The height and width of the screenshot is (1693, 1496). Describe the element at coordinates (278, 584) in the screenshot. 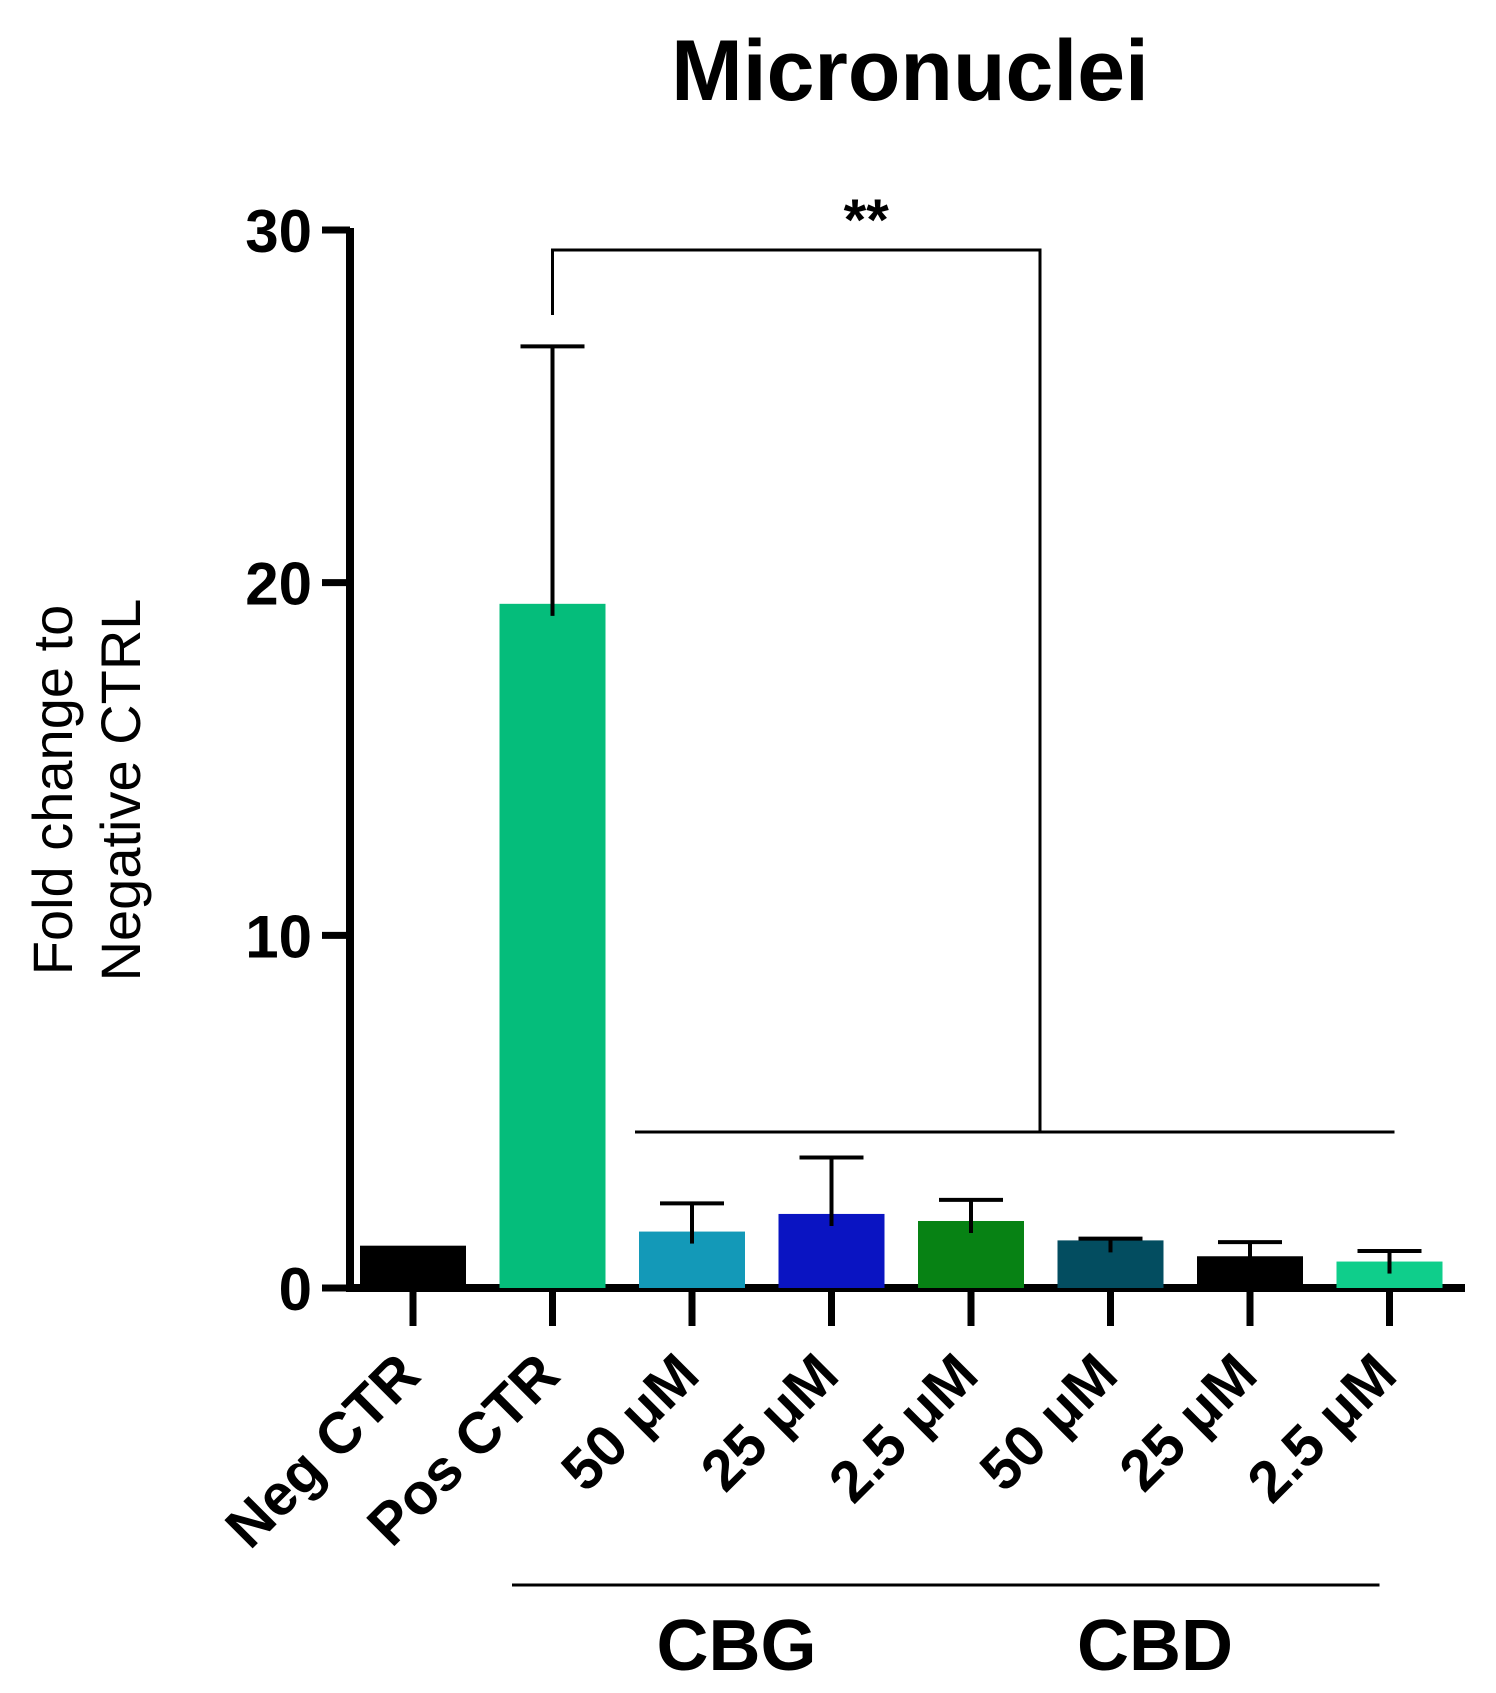

I see `y-tick-label-2: 20` at that location.